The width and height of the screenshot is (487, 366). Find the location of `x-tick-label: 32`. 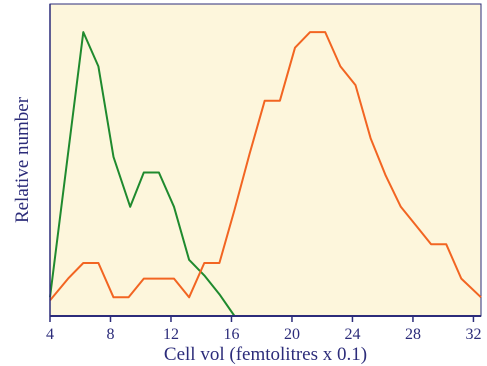

x-tick-label: 32 is located at coordinates (473, 334).